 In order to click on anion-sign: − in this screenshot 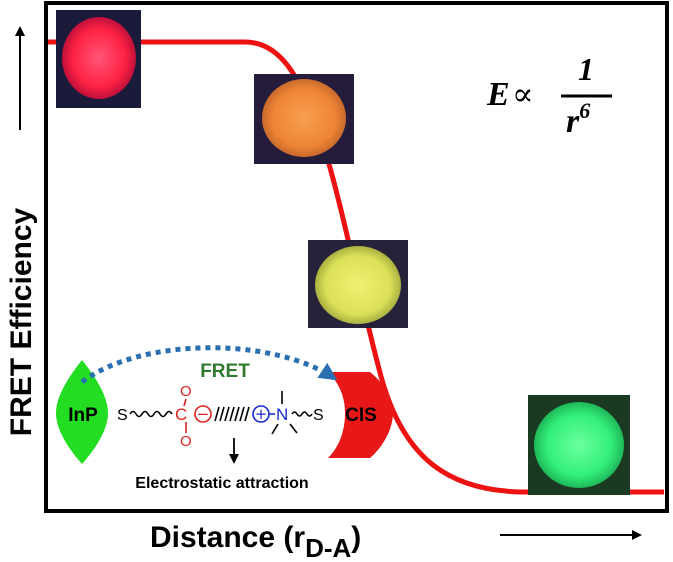, I will do `click(203, 414)`.